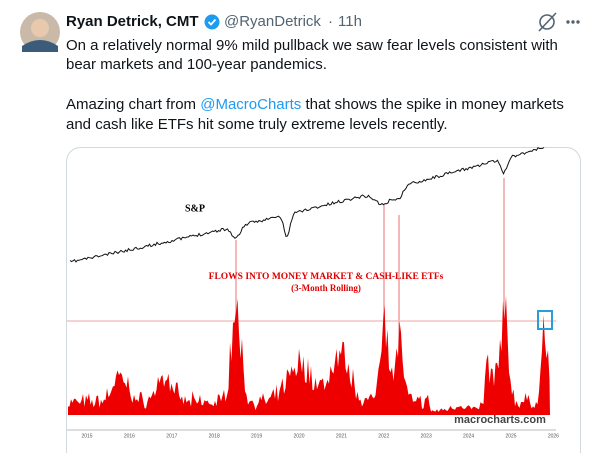  Describe the element at coordinates (195, 208) in the screenshot. I see `sp-label: S&P` at that location.